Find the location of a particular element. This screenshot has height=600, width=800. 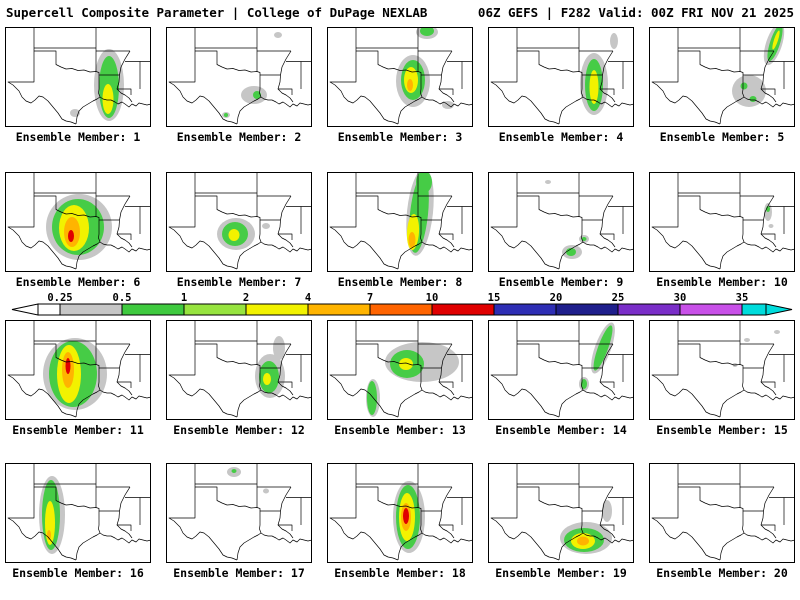

colorbar-over-arrow is located at coordinates (779, 309).